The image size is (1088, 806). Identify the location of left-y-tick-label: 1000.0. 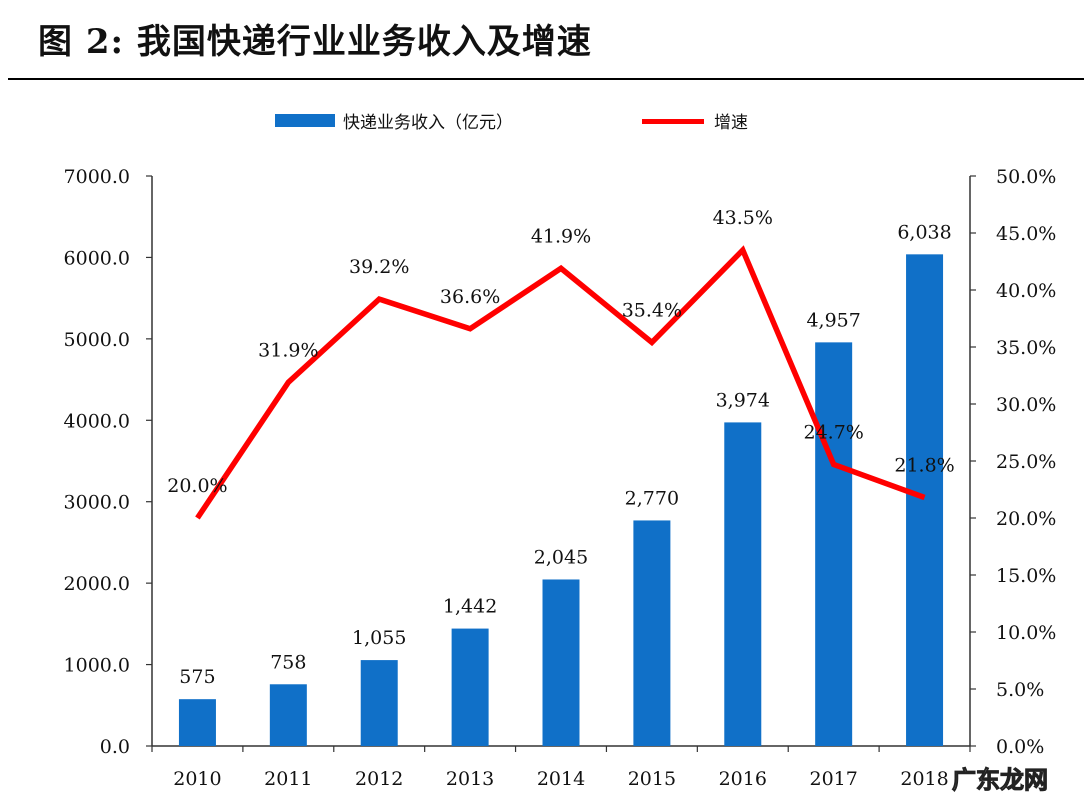
(97, 666).